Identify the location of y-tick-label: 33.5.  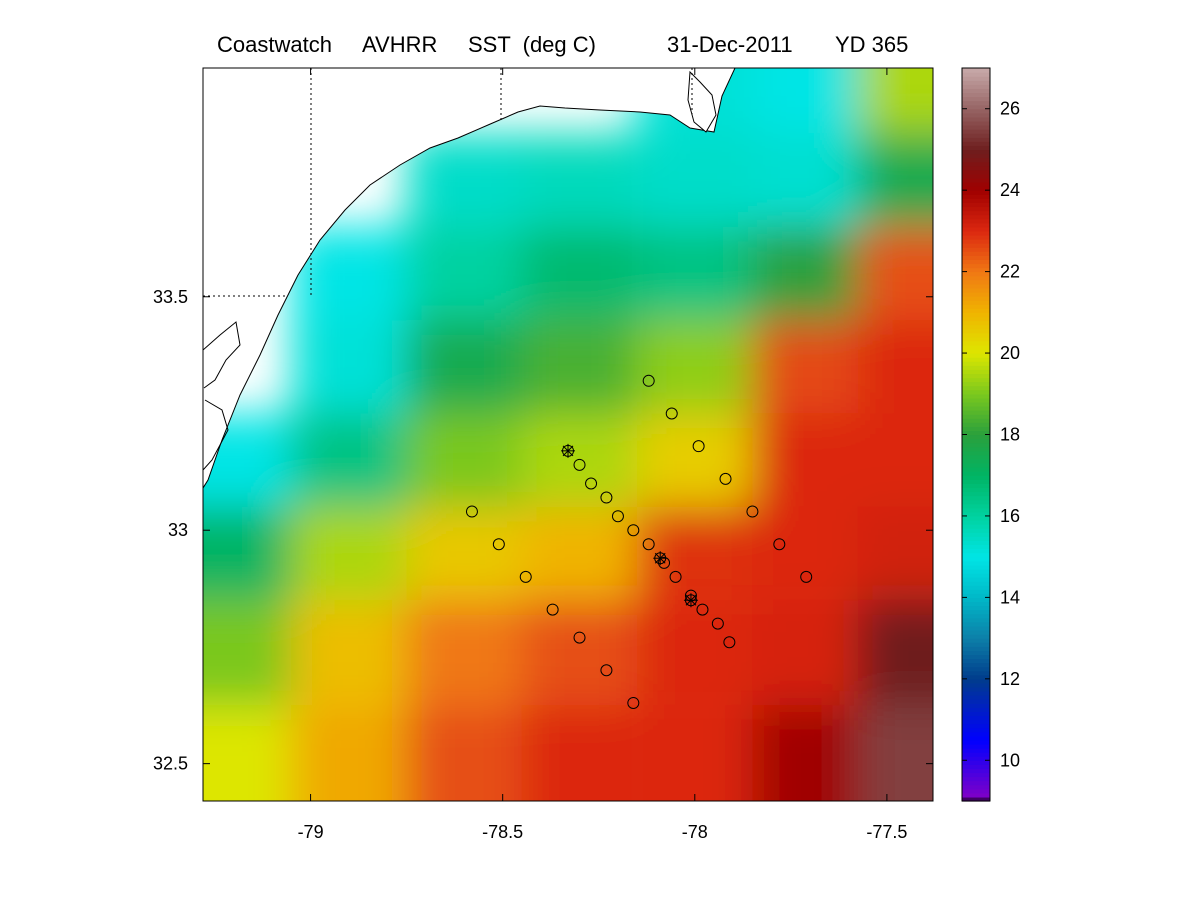
(170, 297).